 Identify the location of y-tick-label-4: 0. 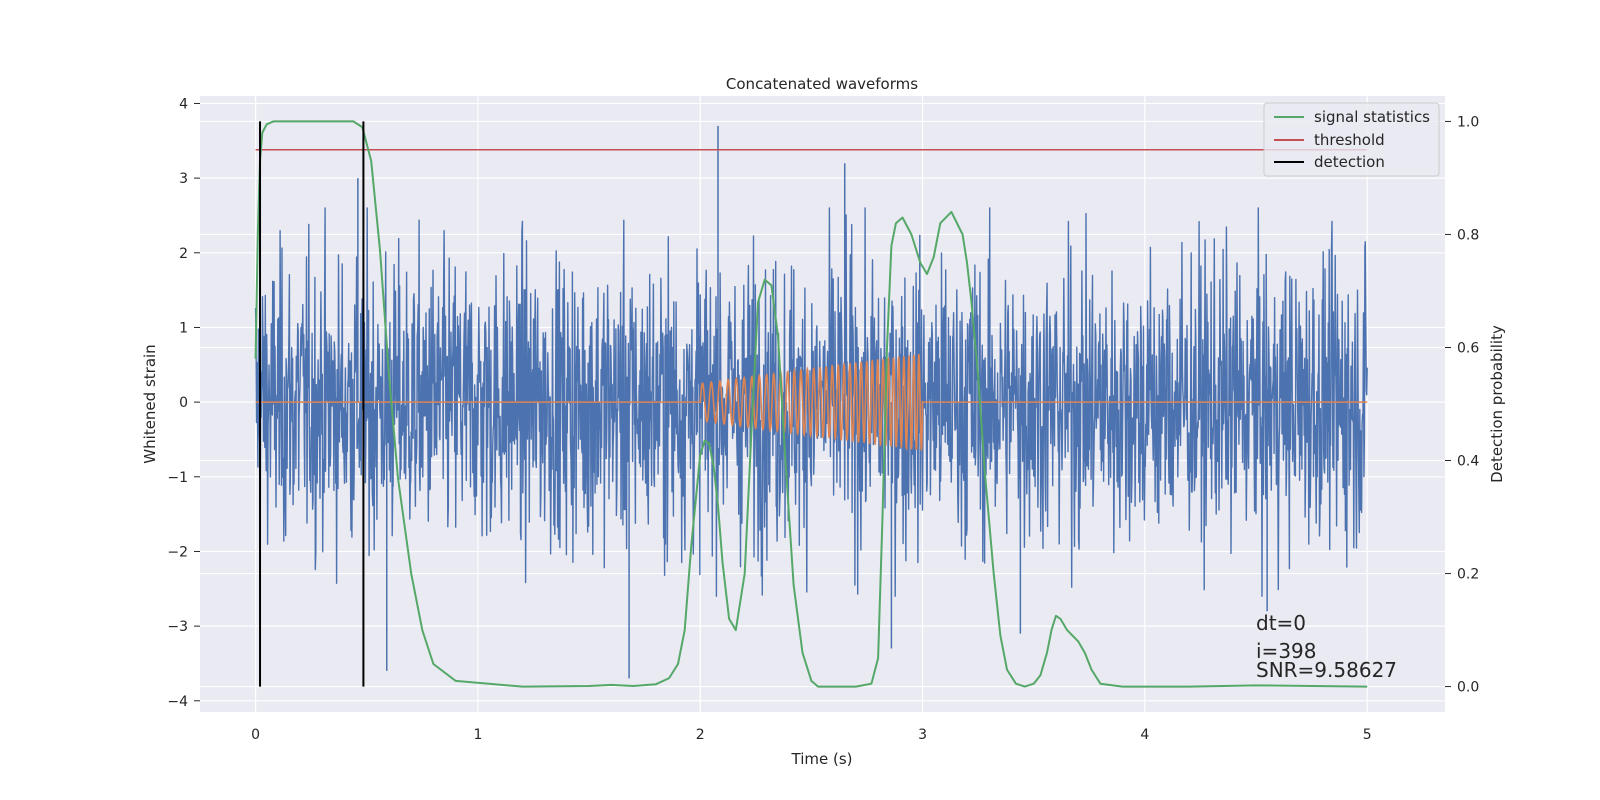
(183, 403).